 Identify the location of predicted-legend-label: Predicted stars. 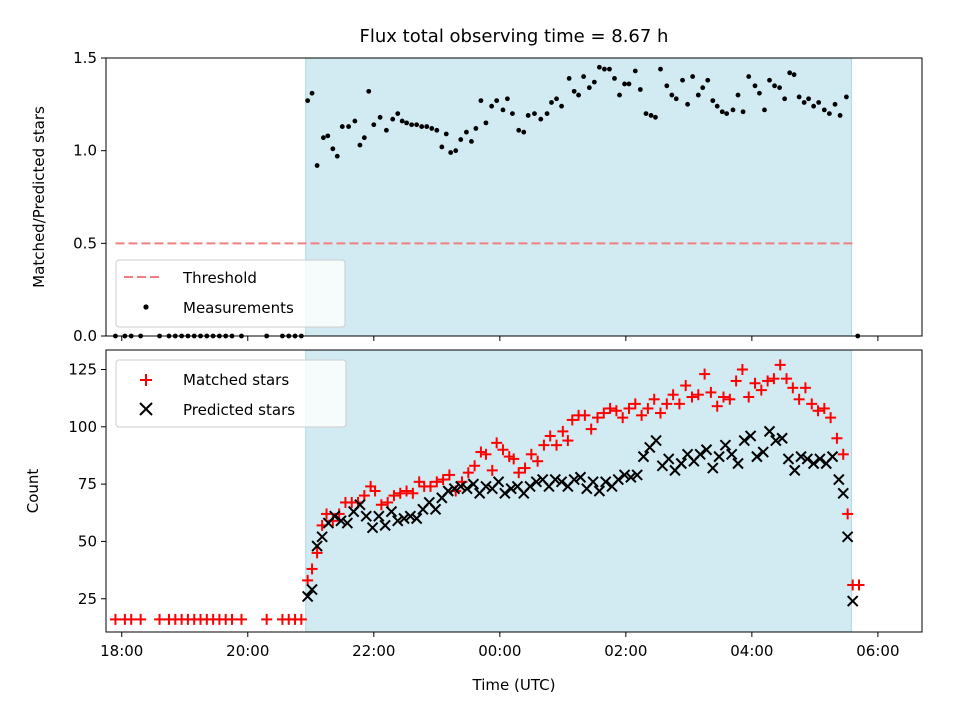
(239, 410).